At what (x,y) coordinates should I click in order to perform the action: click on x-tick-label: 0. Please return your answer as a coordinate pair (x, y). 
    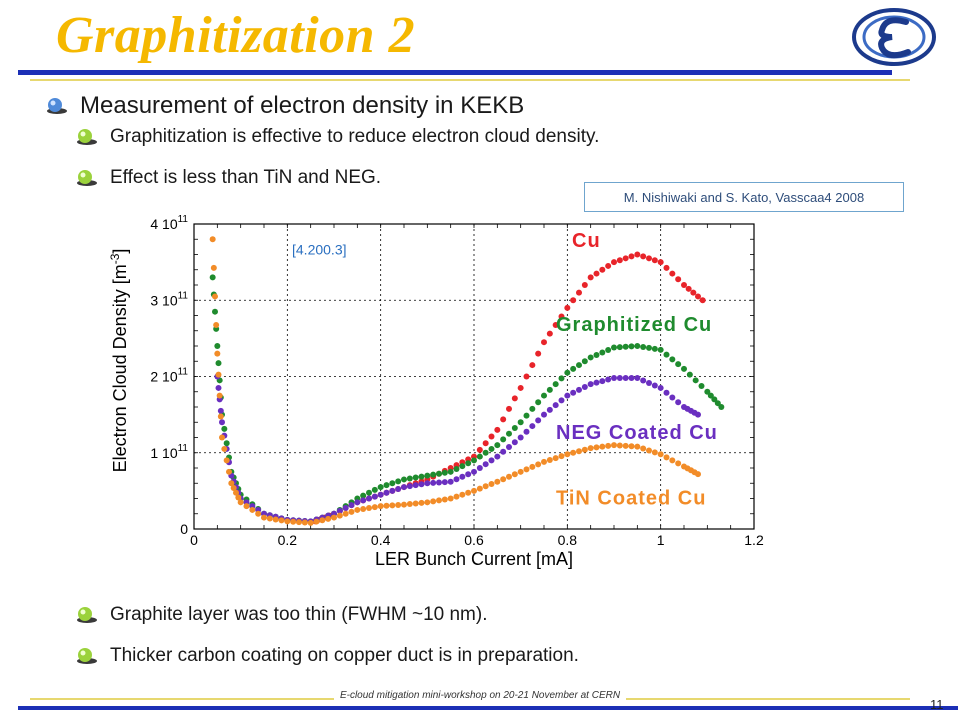
    Looking at the image, I should click on (194, 540).